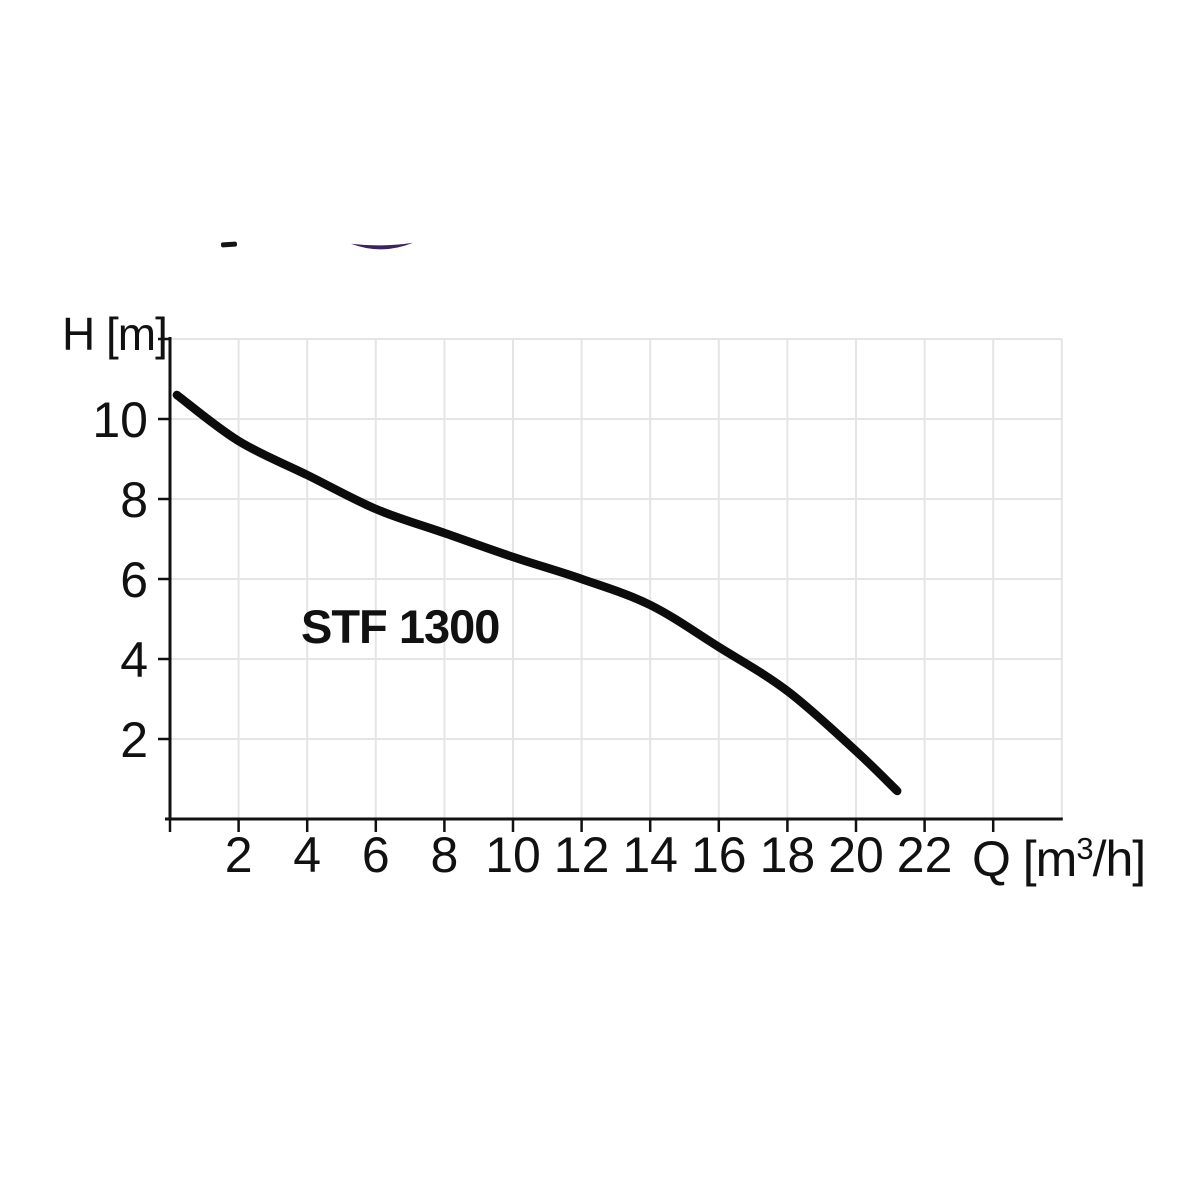 The image size is (1200, 1200). Describe the element at coordinates (134, 660) in the screenshot. I see `y-tick-label: 4` at that location.